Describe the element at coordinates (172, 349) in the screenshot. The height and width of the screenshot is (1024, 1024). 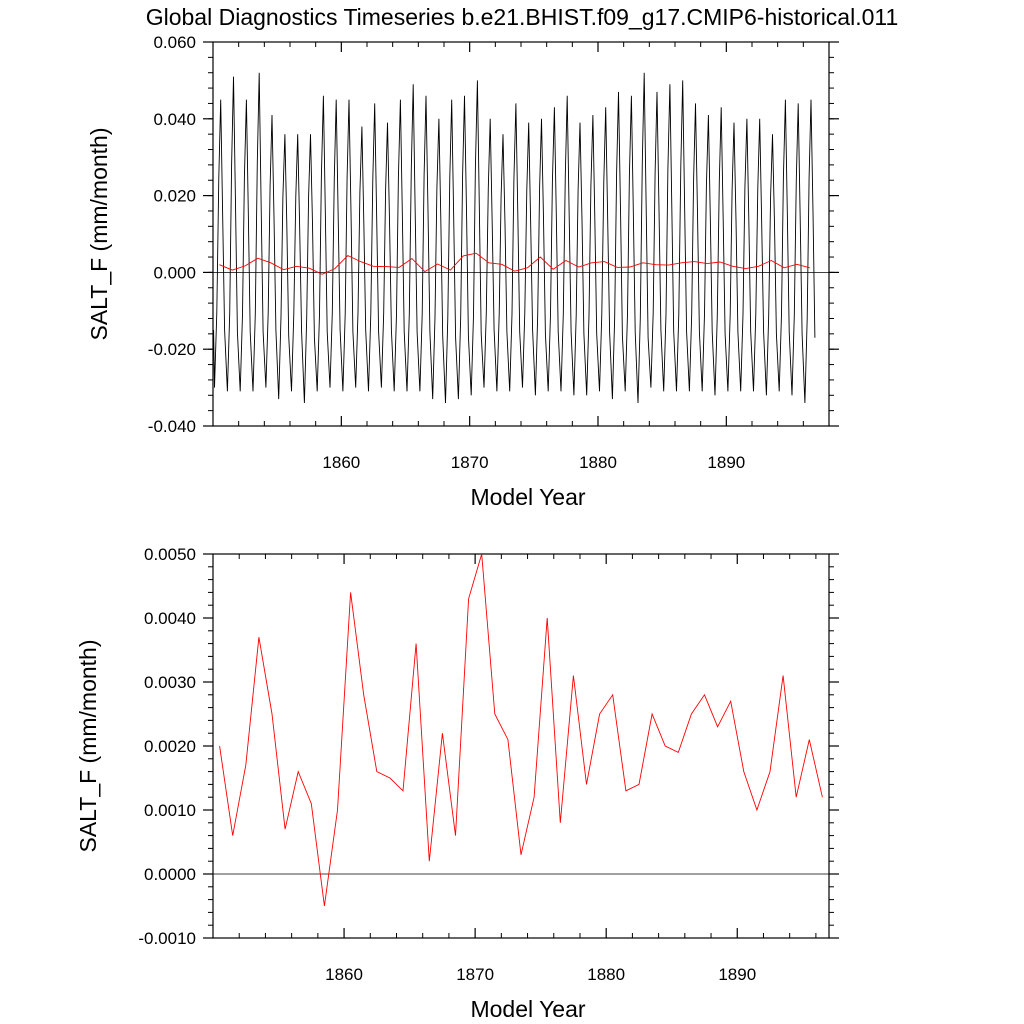
I see `y-tick-label: -0.020` at that location.